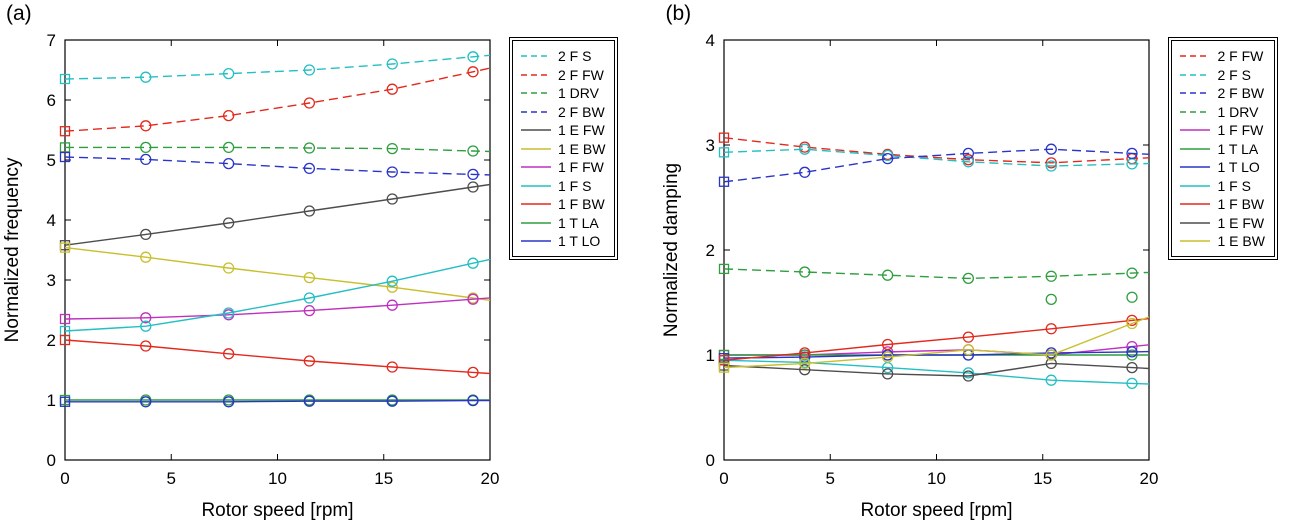  I want to click on series-line-1-e-fw, so click(277, 214).